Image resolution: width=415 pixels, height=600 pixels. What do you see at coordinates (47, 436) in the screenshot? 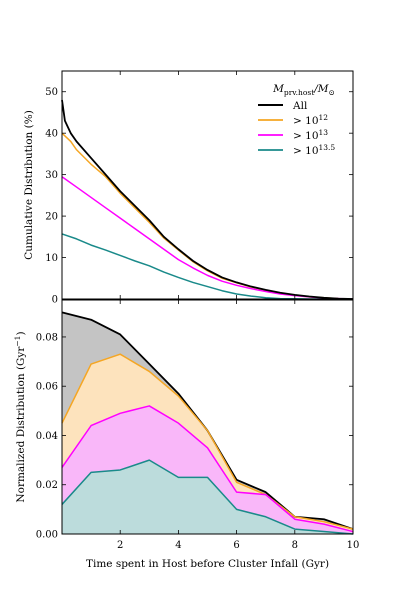
I see `bottom-ytick-label-2: 0.04` at bounding box center [47, 436].